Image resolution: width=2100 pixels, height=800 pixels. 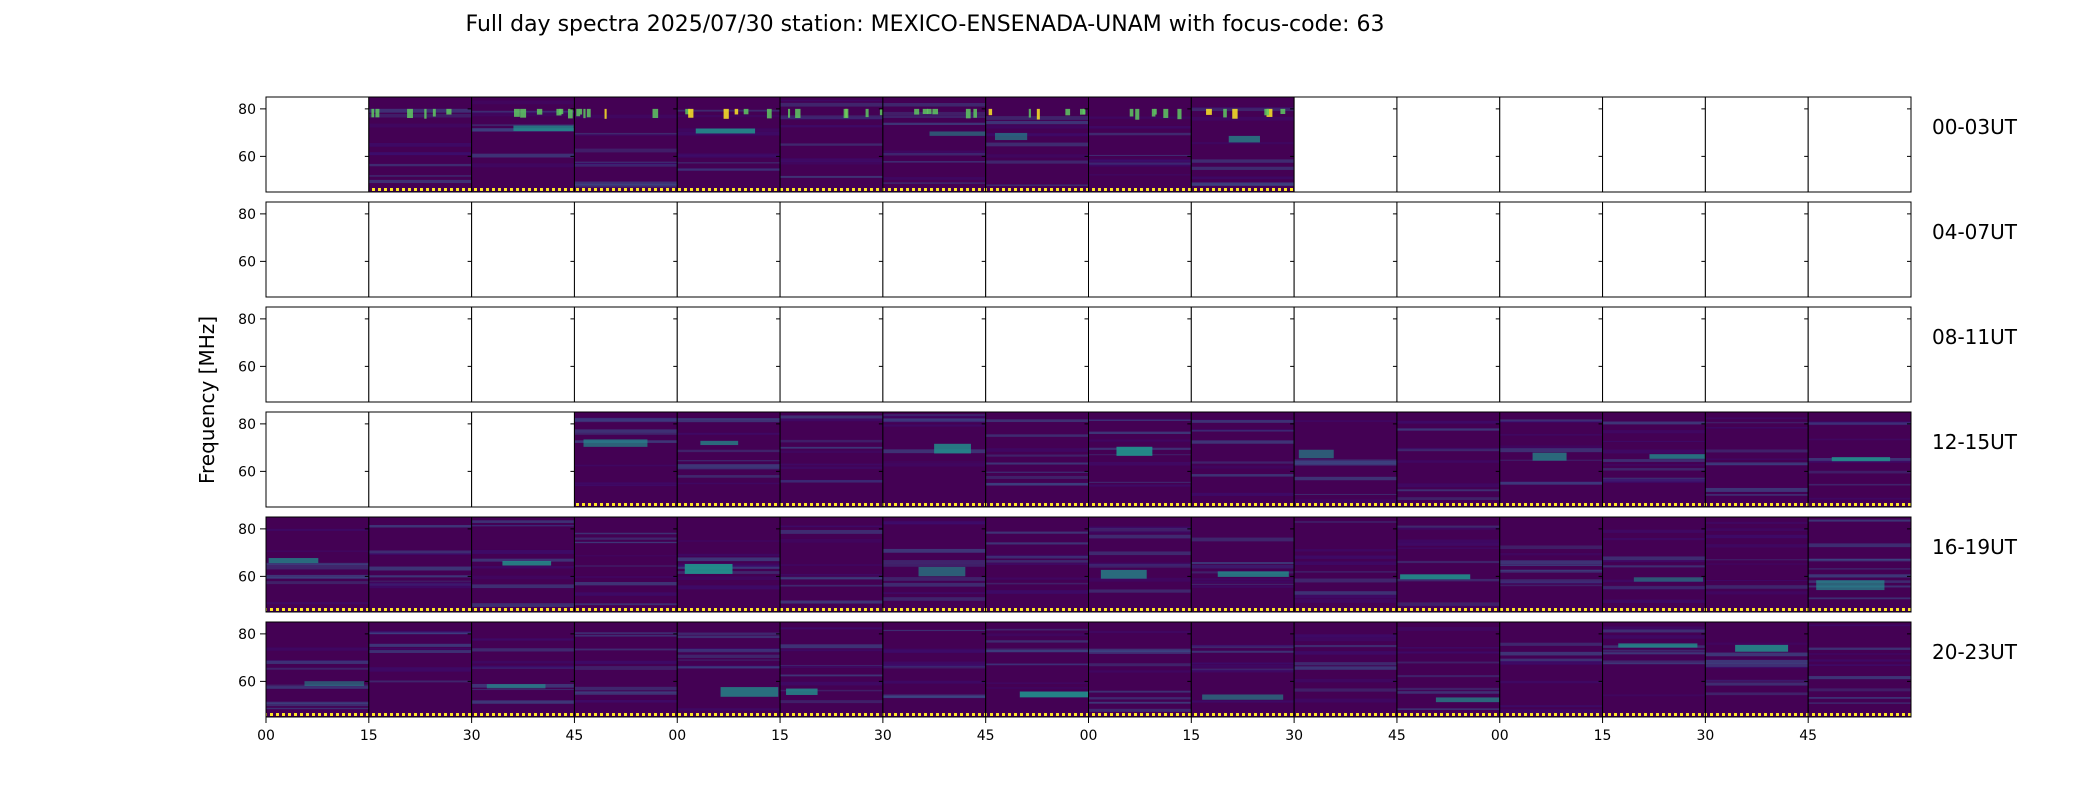 I want to click on y-tick-label: 60, so click(x=247, y=472).